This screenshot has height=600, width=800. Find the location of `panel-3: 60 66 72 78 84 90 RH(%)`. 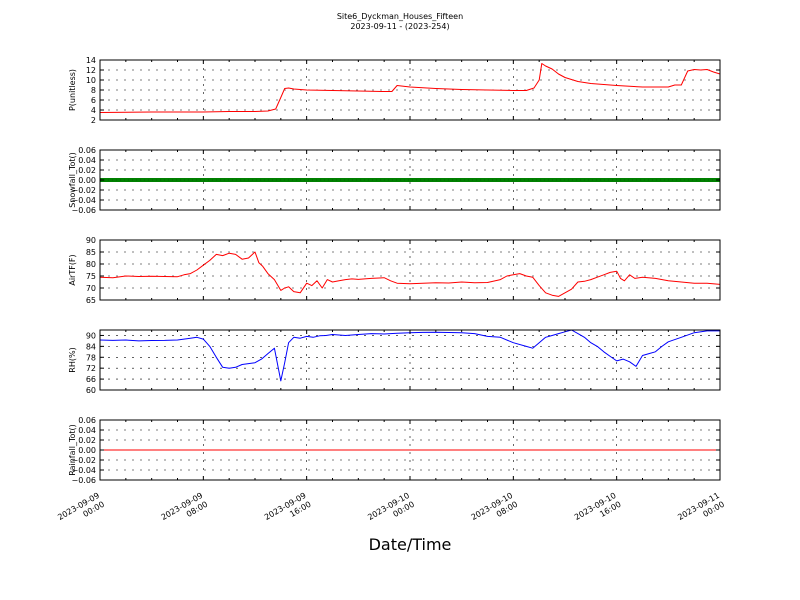

panel-3: 60 66 72 78 84 90 RH(%) is located at coordinates (394, 362).